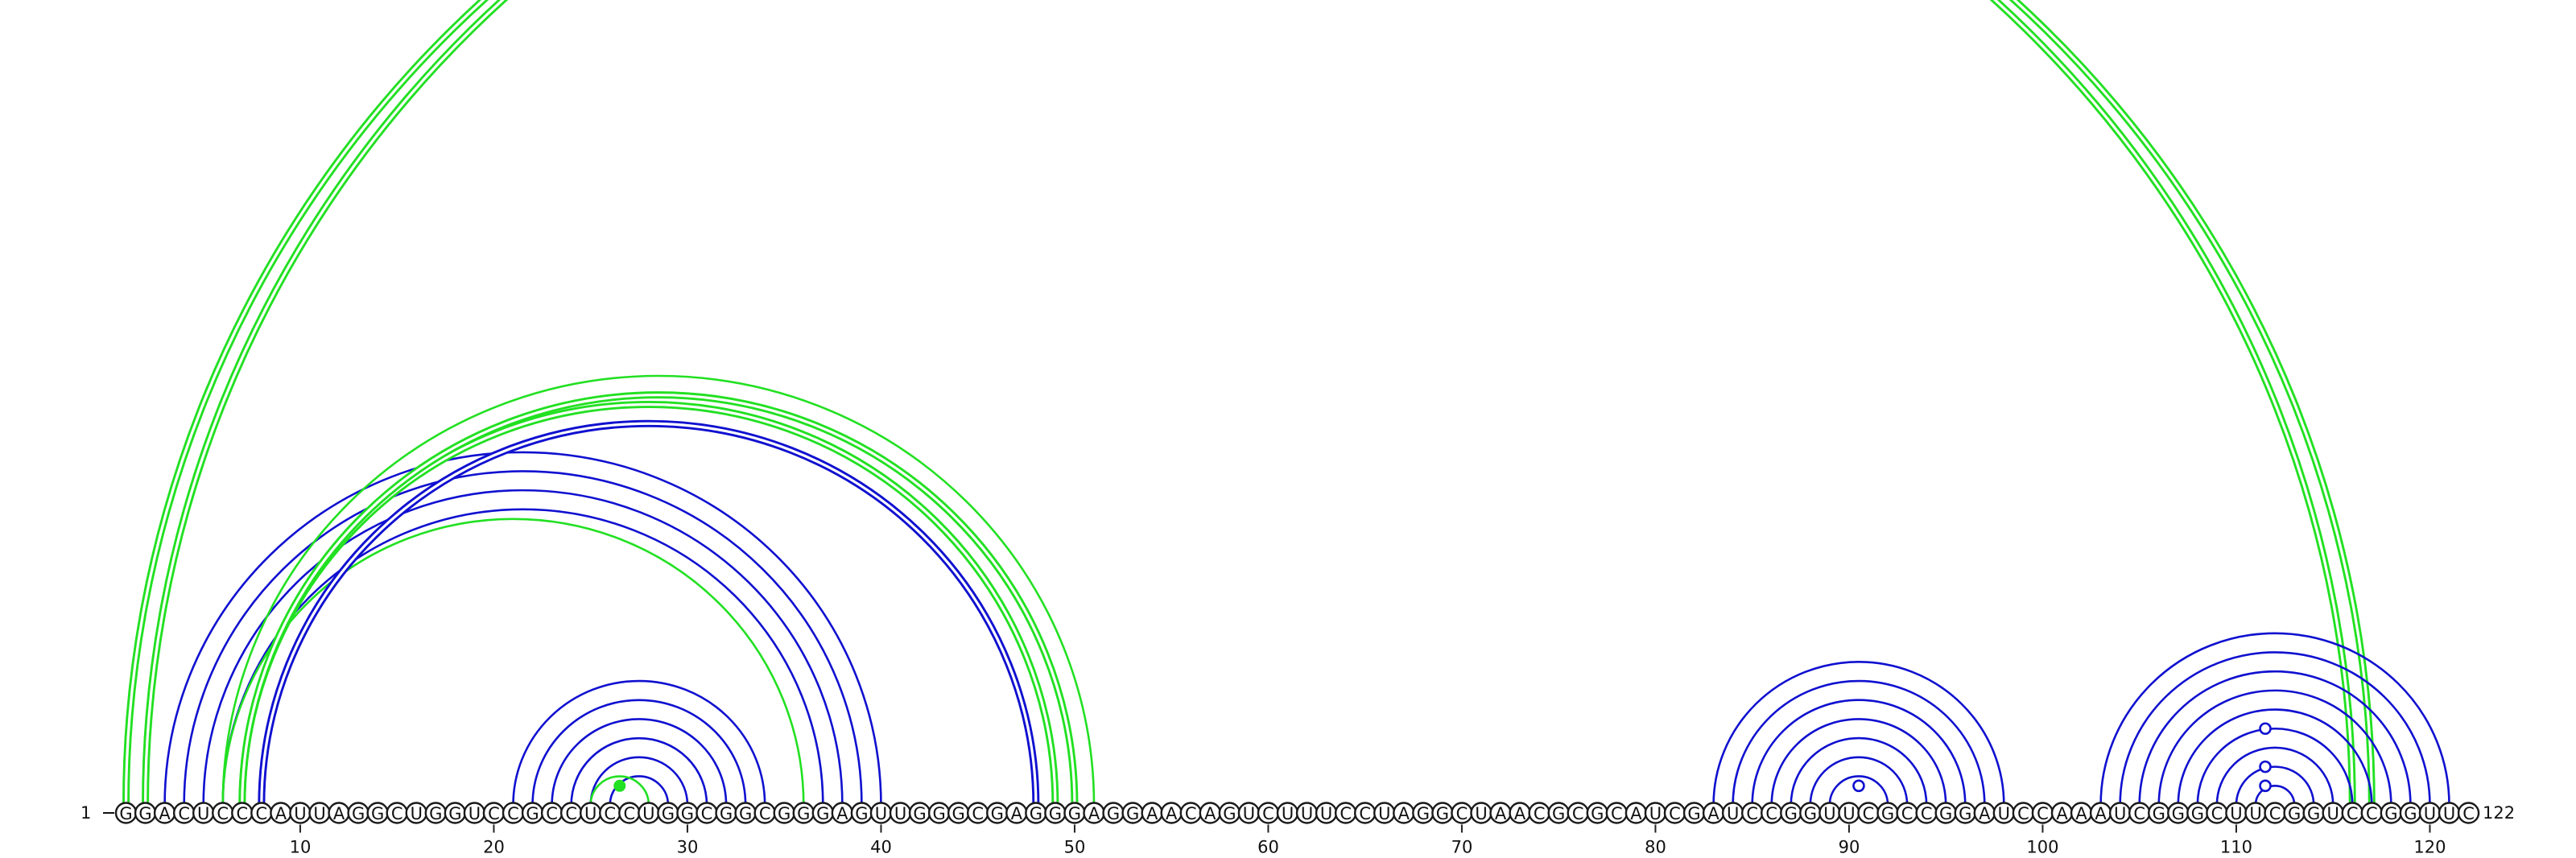  Describe the element at coordinates (494, 848) in the screenshot. I see `tick-label-20: 20` at that location.